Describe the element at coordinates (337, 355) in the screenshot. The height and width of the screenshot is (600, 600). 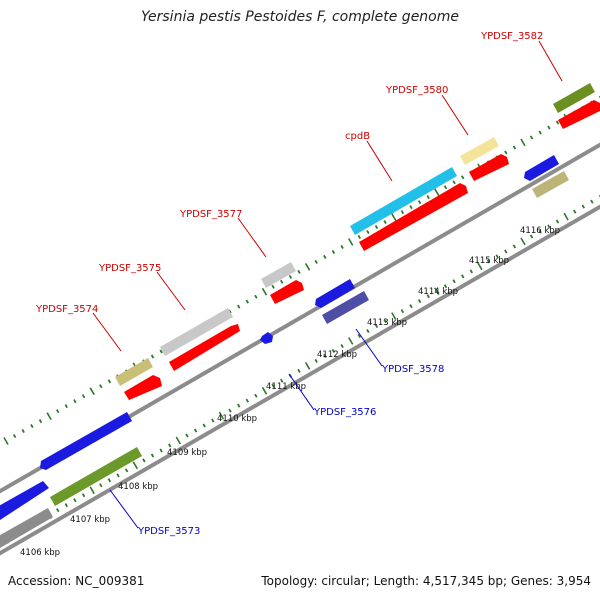
I see `kbp-label: 4112 kbp` at that location.